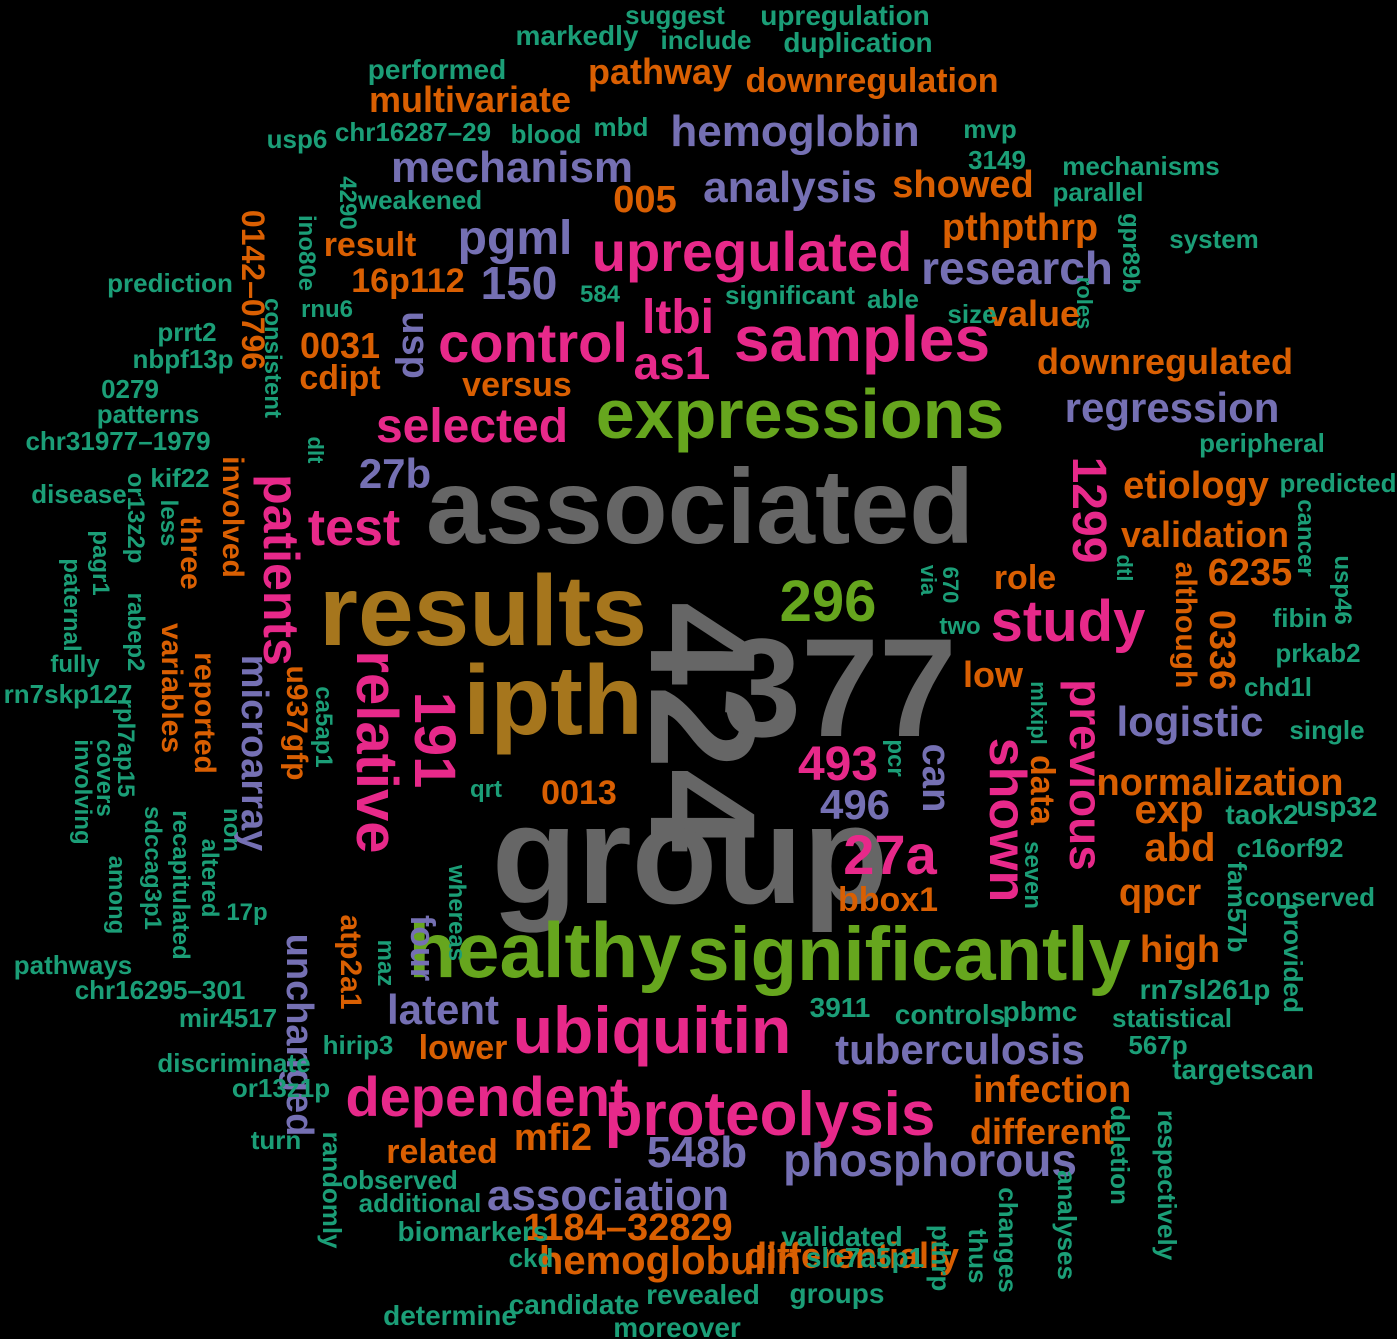  What do you see at coordinates (1068, 621) in the screenshot?
I see `word: study` at bounding box center [1068, 621].